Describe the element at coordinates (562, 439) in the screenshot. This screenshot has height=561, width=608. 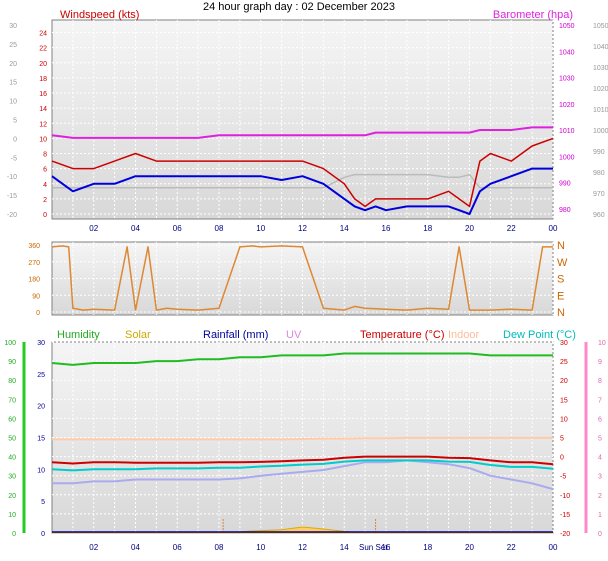
I see `temperature-tick-label: 5` at that location.